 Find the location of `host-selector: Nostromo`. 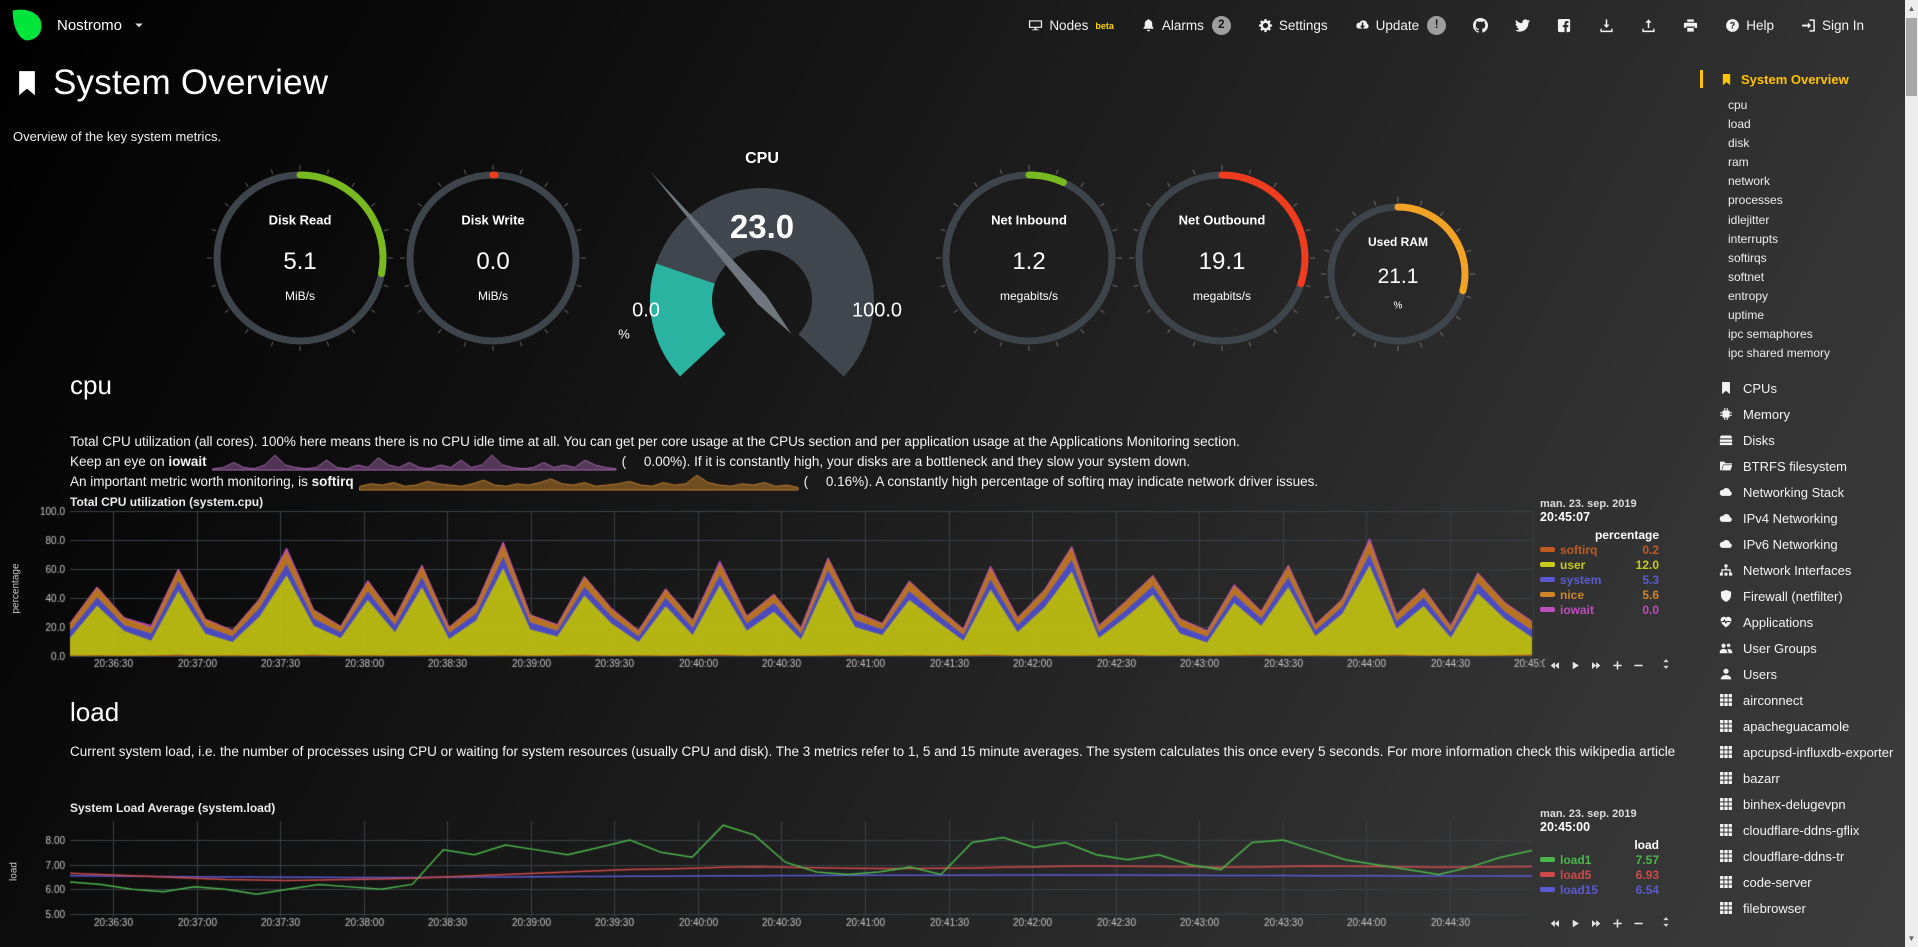

host-selector: Nostromo is located at coordinates (77, 25).